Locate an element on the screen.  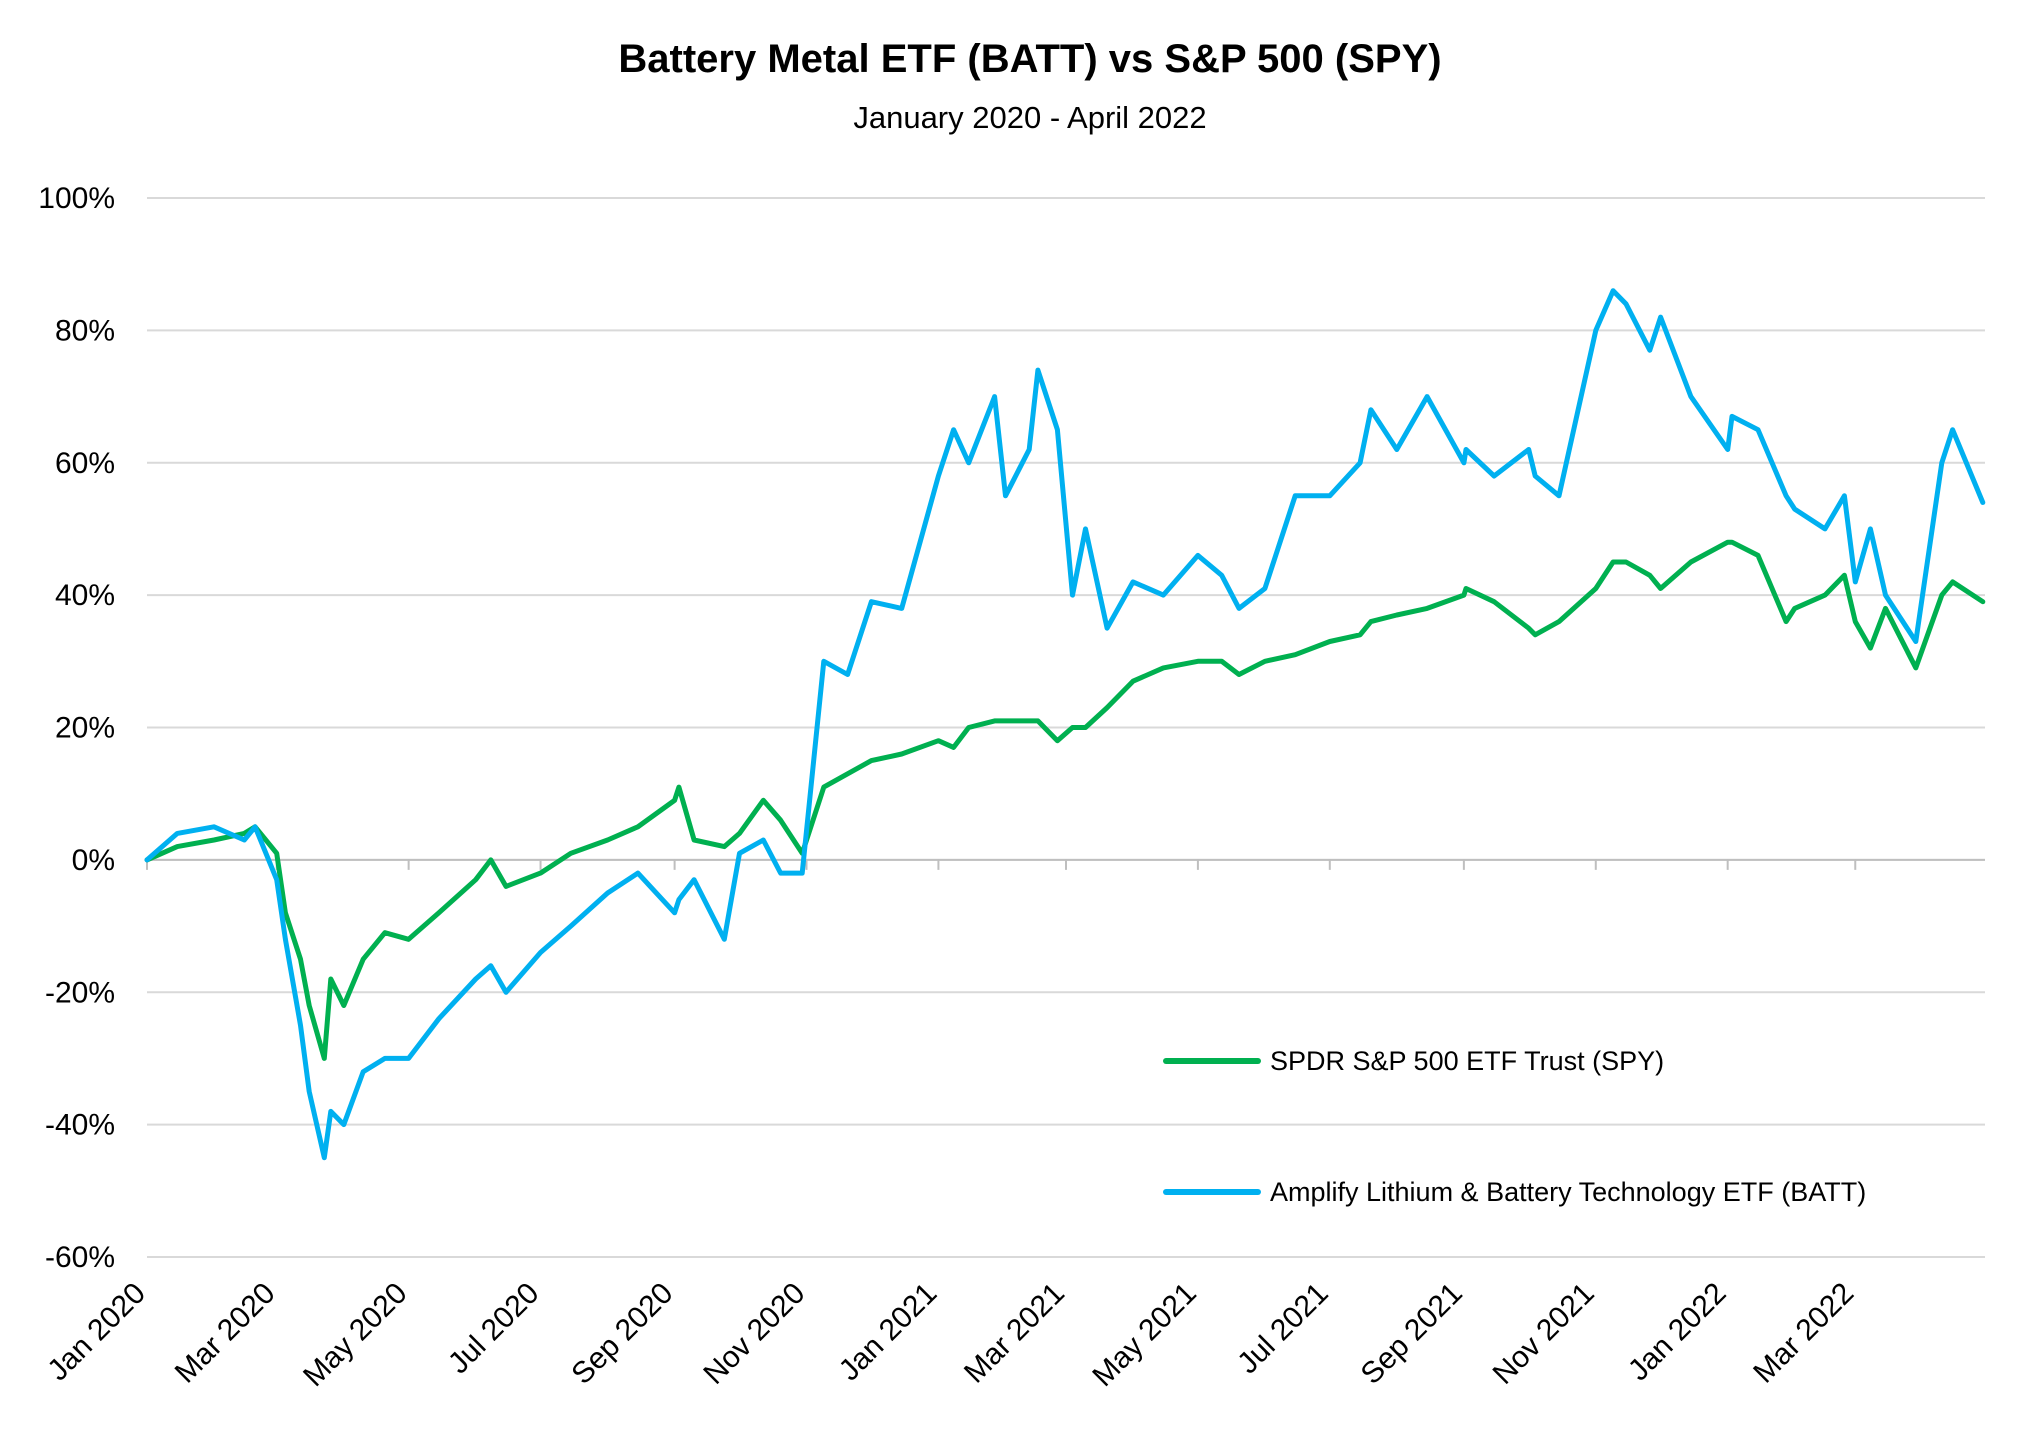
x-tick-label: Mar 2020 is located at coordinates (225, 1333).